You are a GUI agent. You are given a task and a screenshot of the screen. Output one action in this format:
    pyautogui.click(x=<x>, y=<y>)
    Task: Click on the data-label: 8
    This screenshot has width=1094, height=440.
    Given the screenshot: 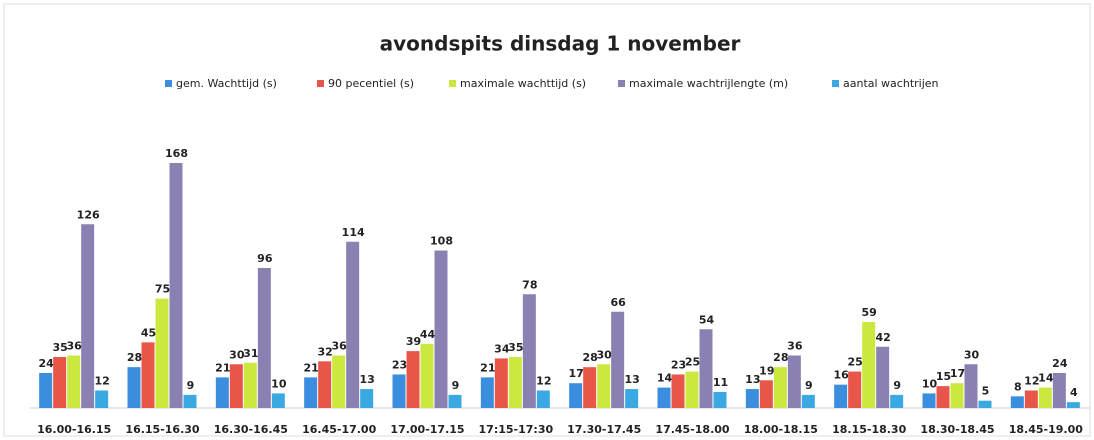 What is the action you would take?
    pyautogui.click(x=1018, y=386)
    